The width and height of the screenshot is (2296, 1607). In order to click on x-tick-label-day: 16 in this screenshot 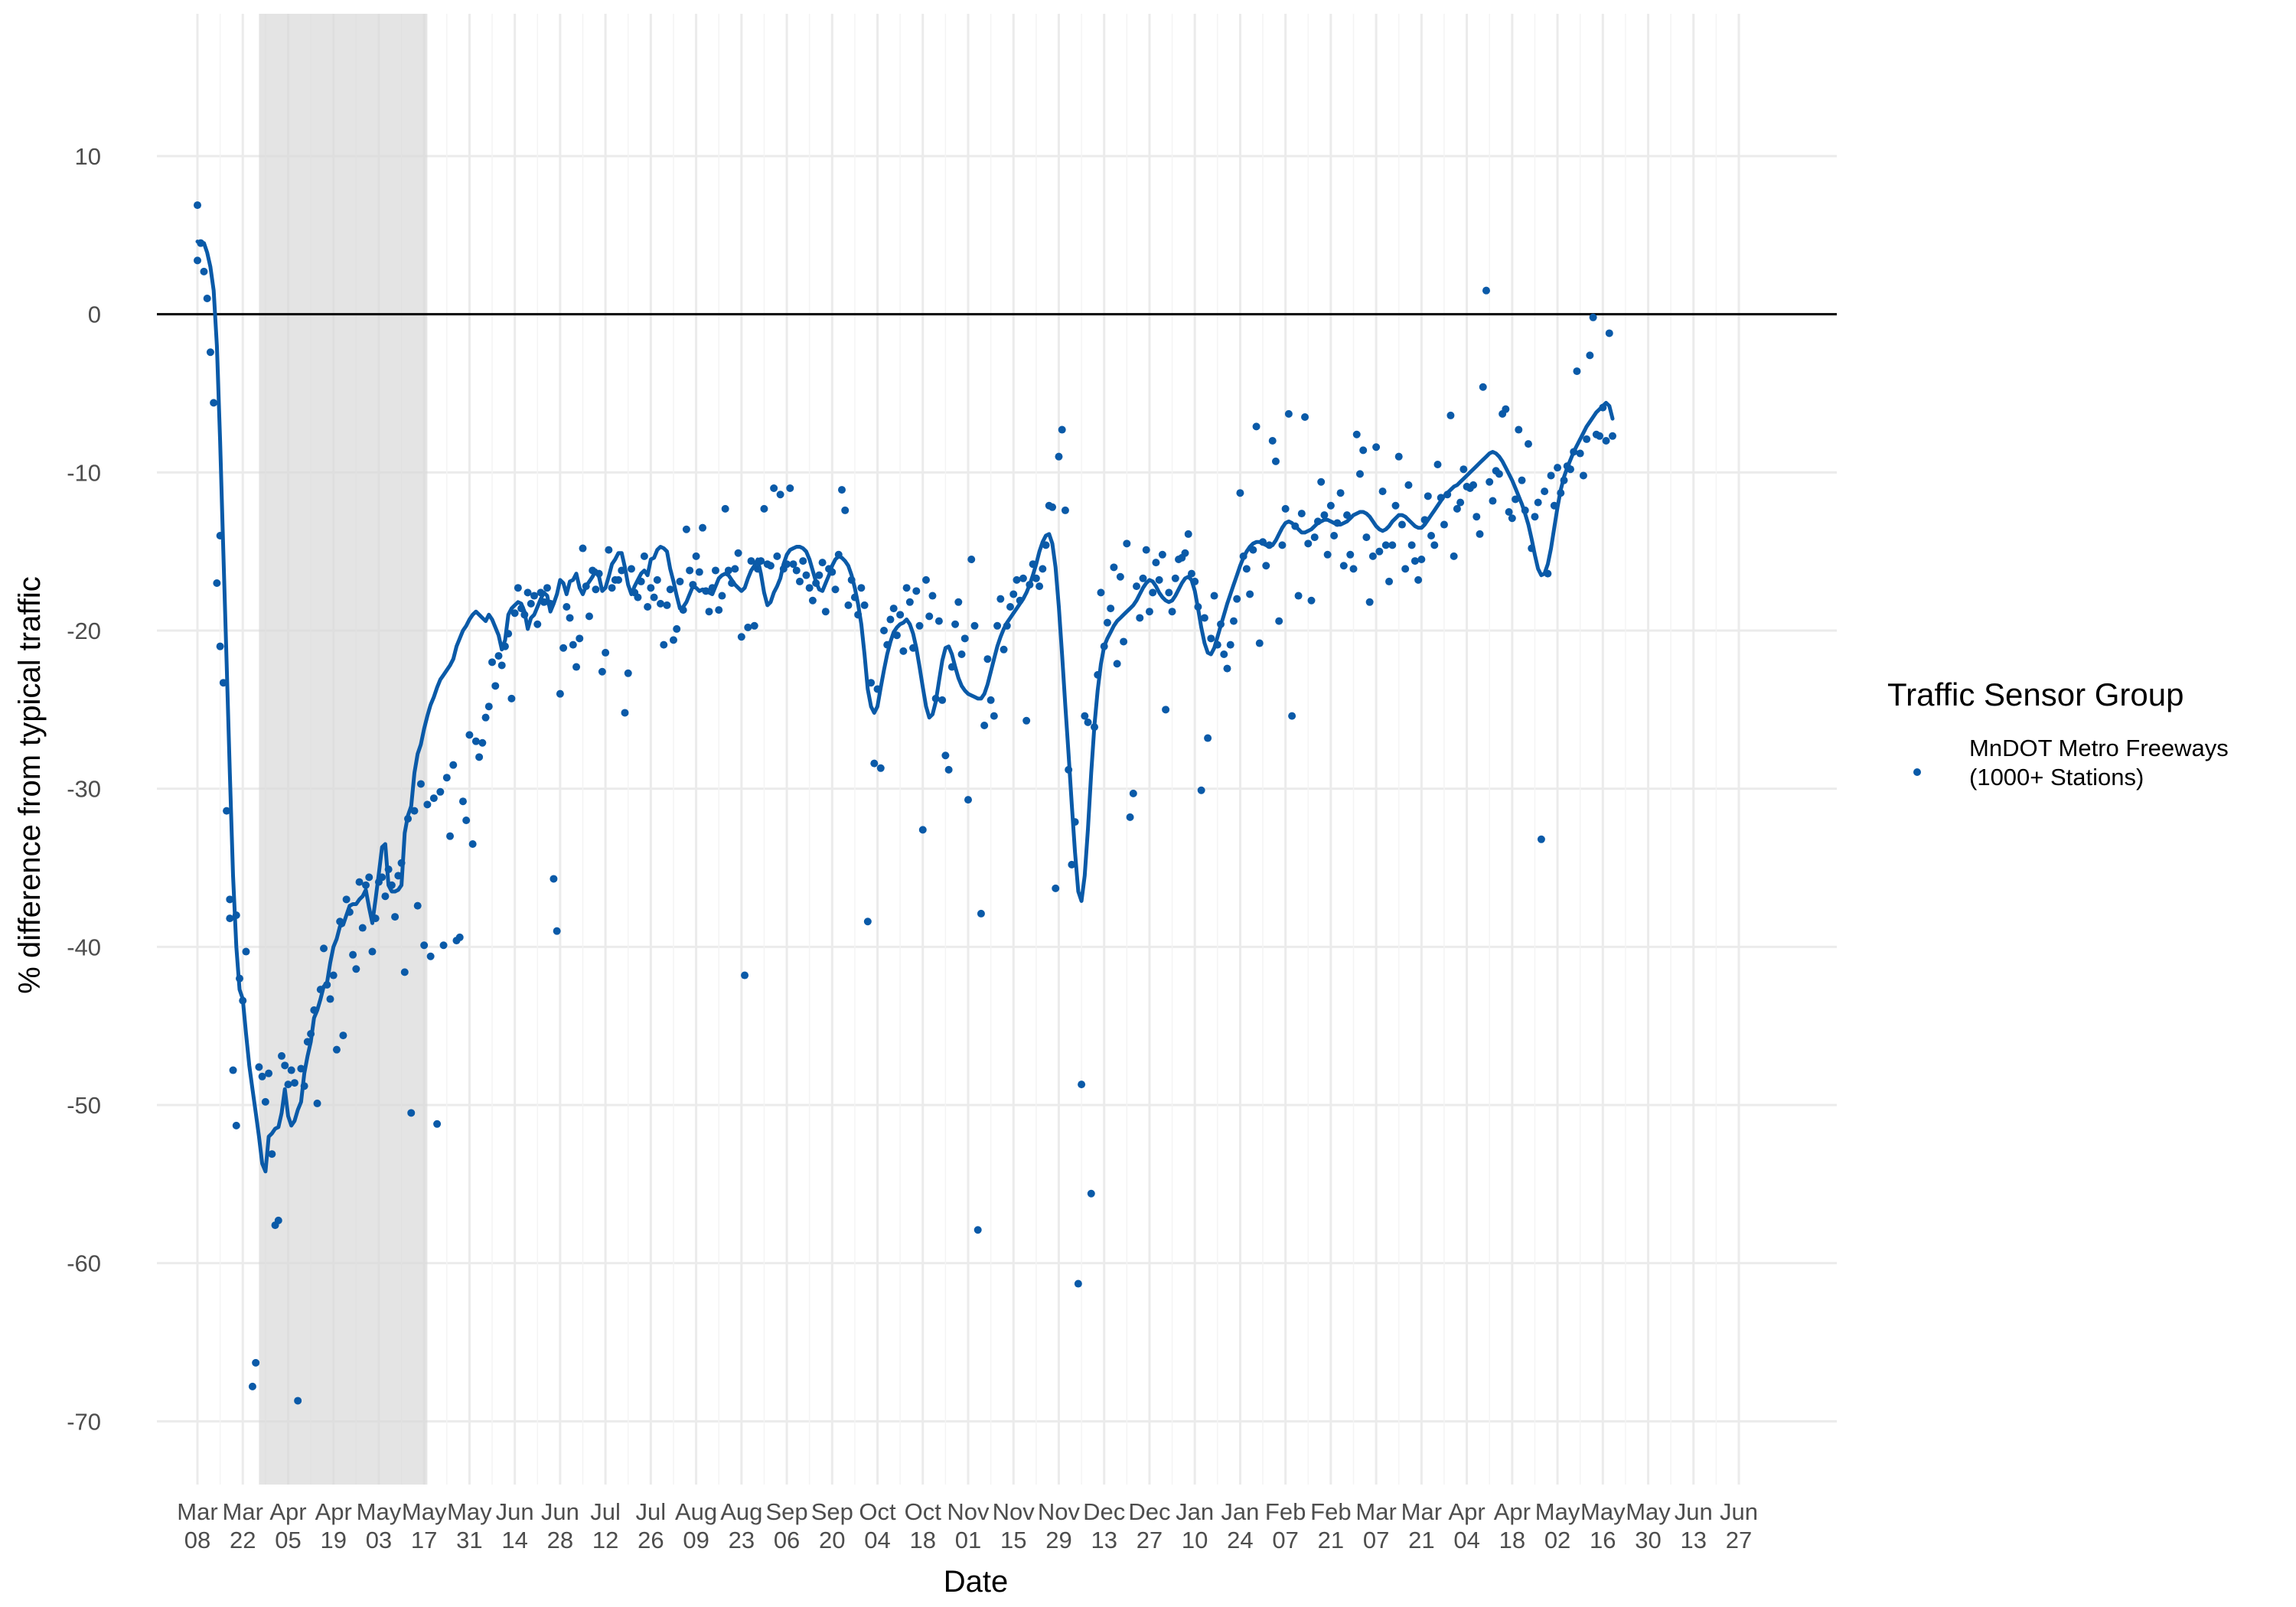, I will do `click(1603, 1540)`.